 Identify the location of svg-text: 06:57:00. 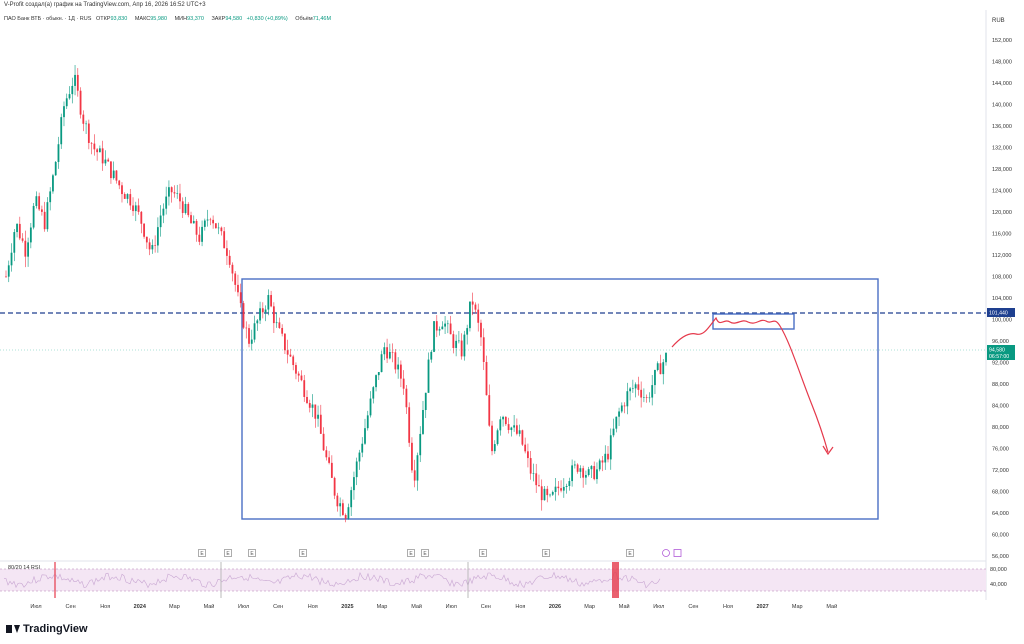
(999, 357).